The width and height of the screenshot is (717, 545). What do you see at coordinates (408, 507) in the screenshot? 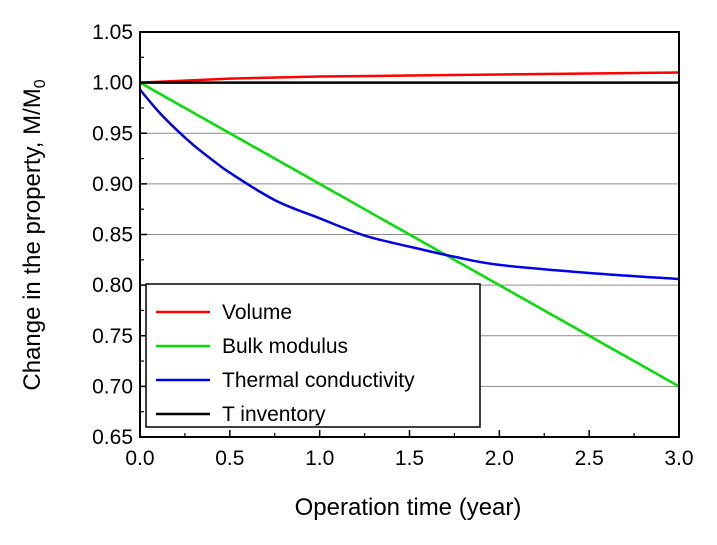
I see `x-axis-title: Operation time (year)` at bounding box center [408, 507].